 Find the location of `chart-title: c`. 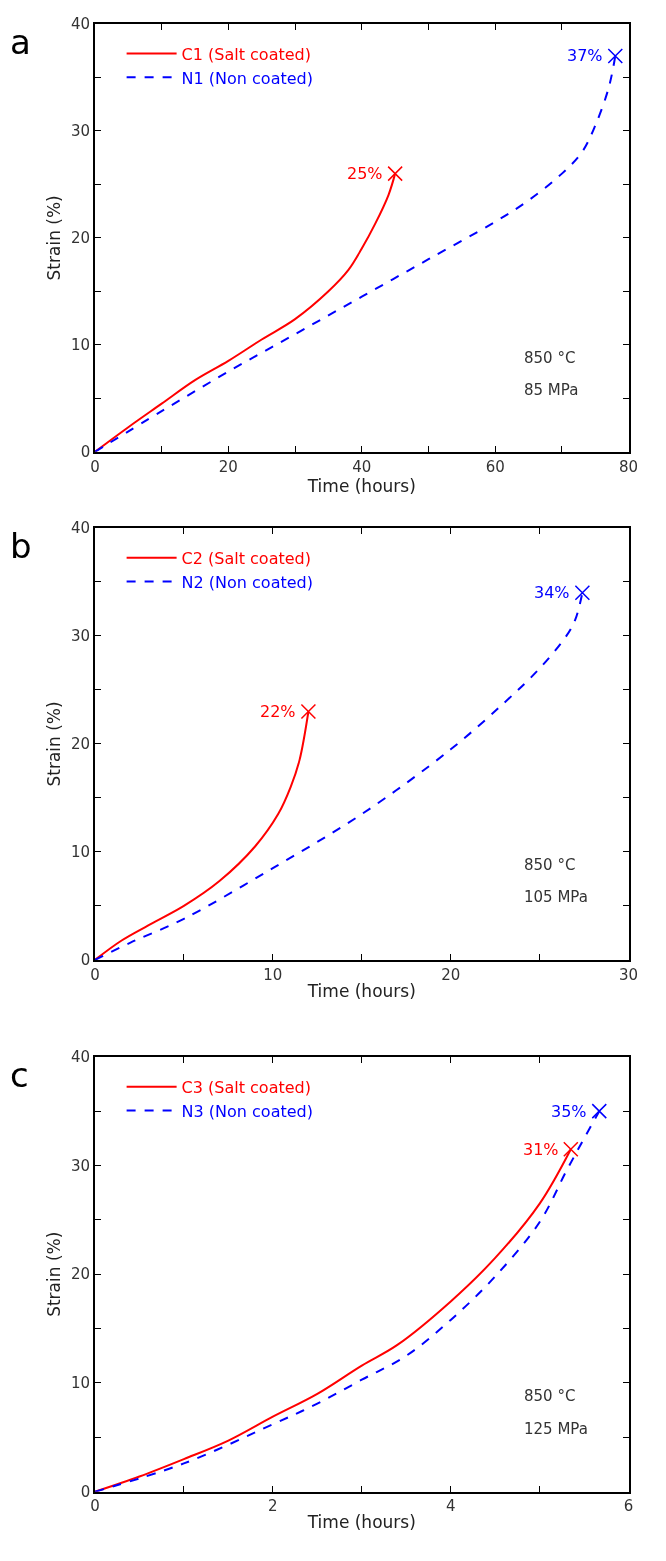

chart-title: c is located at coordinates (19, 1075).